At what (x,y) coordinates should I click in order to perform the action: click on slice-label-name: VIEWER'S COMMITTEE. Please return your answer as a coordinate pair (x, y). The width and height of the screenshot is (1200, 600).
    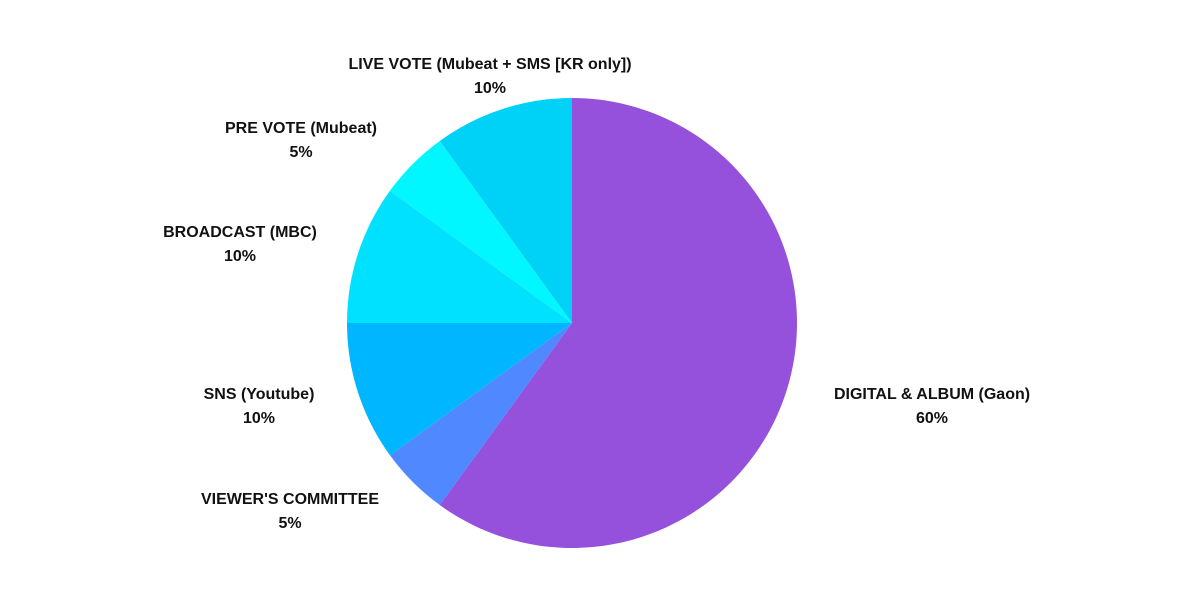
    Looking at the image, I should click on (290, 499).